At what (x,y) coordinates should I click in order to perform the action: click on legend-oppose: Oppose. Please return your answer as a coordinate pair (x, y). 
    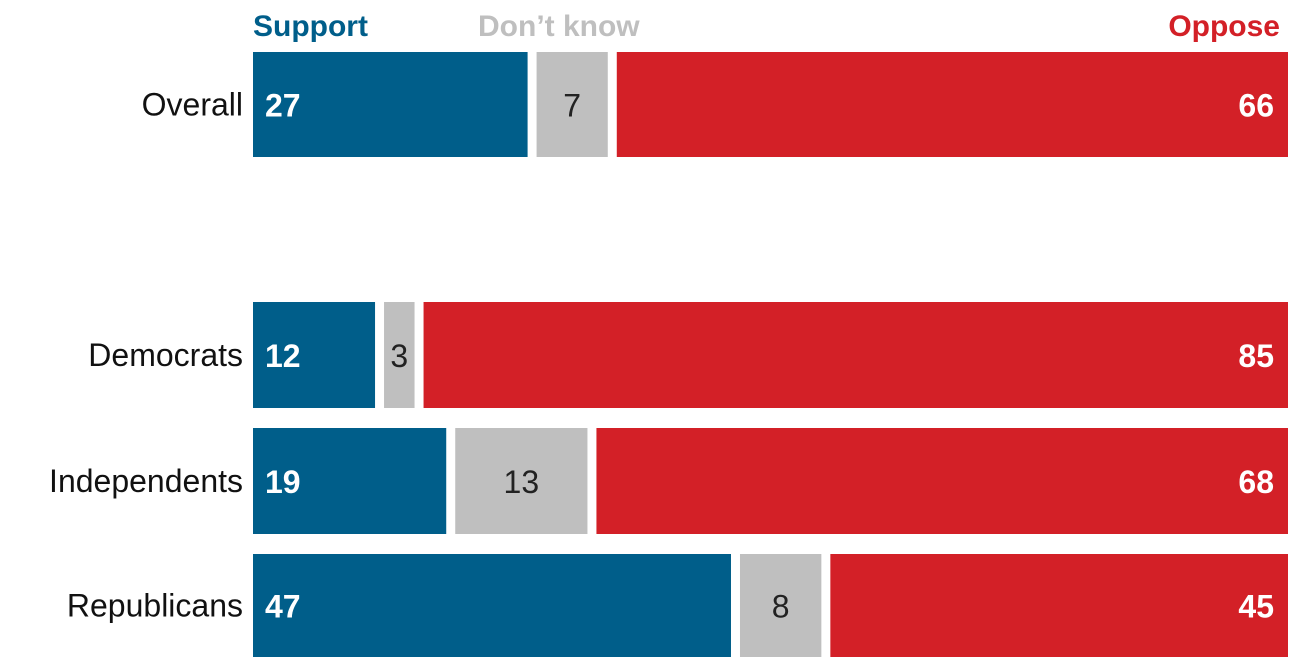
    Looking at the image, I should click on (1224, 26).